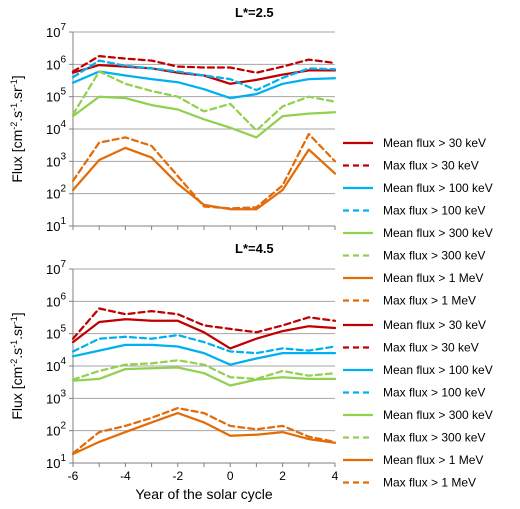 The image size is (520, 509). Describe the element at coordinates (431, 166) in the screenshot. I see `legend-label: Max flux > 30 keV` at that location.